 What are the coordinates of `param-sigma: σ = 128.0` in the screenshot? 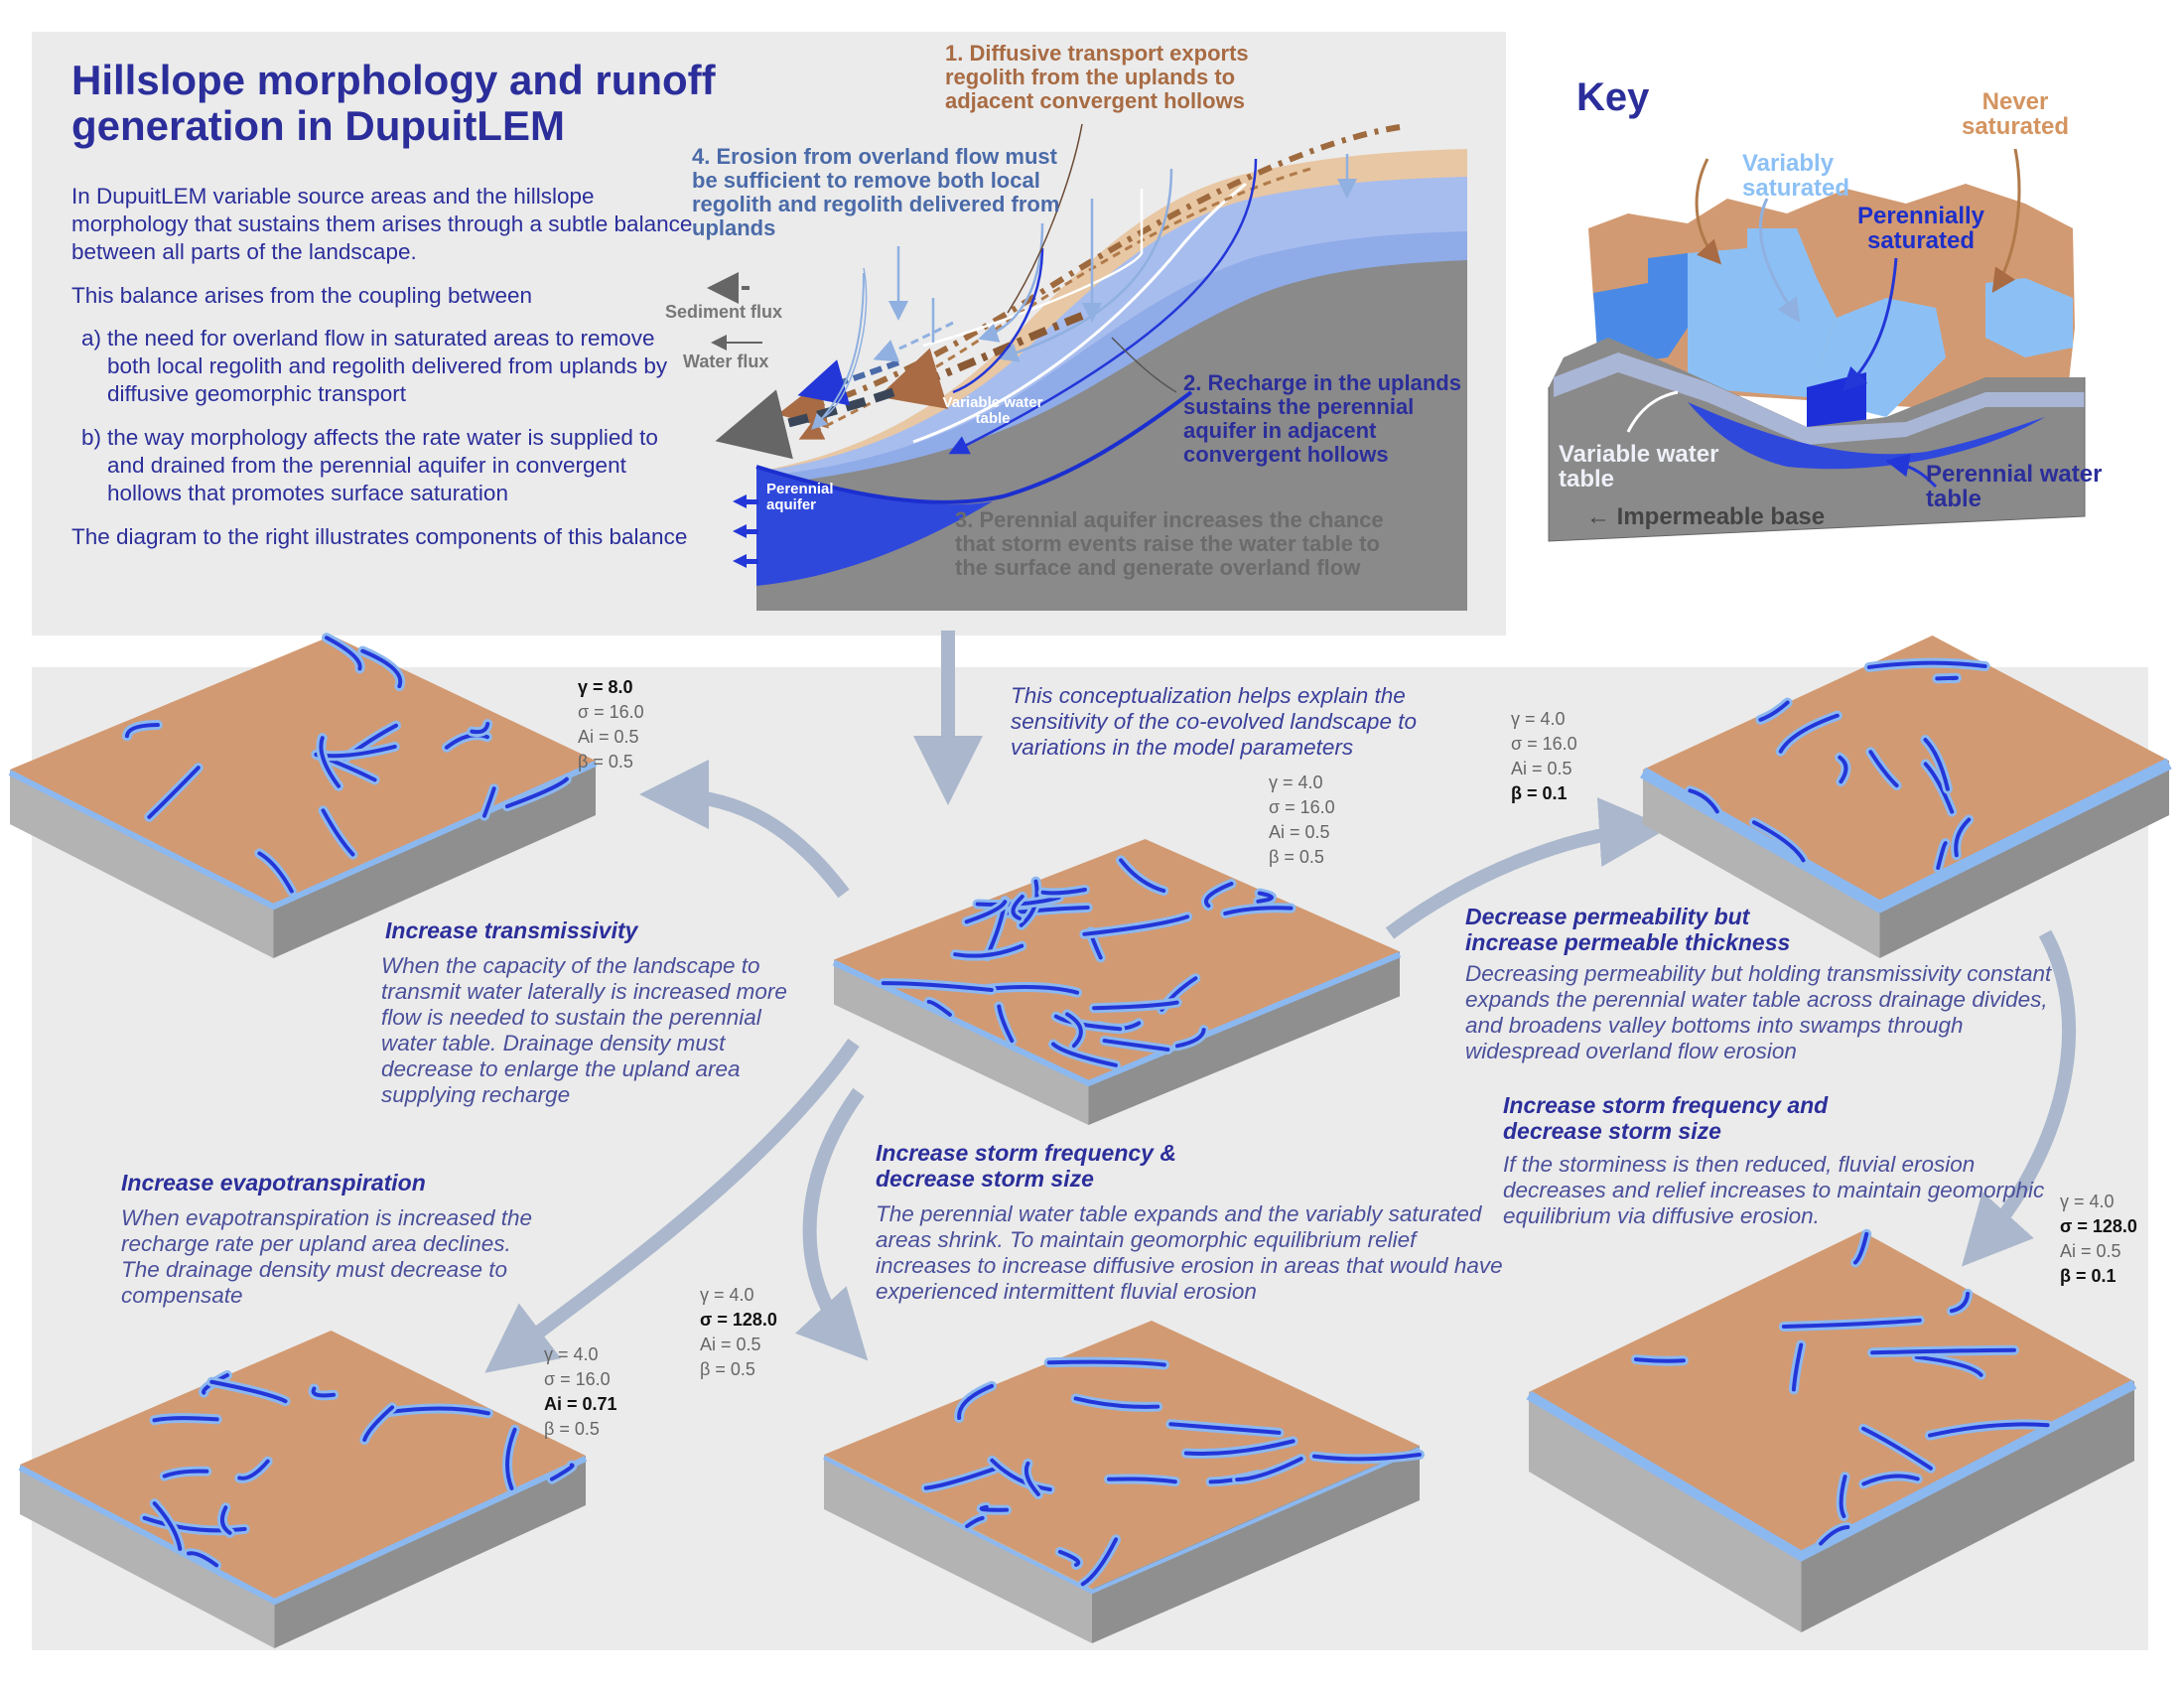 It's located at (738, 1320).